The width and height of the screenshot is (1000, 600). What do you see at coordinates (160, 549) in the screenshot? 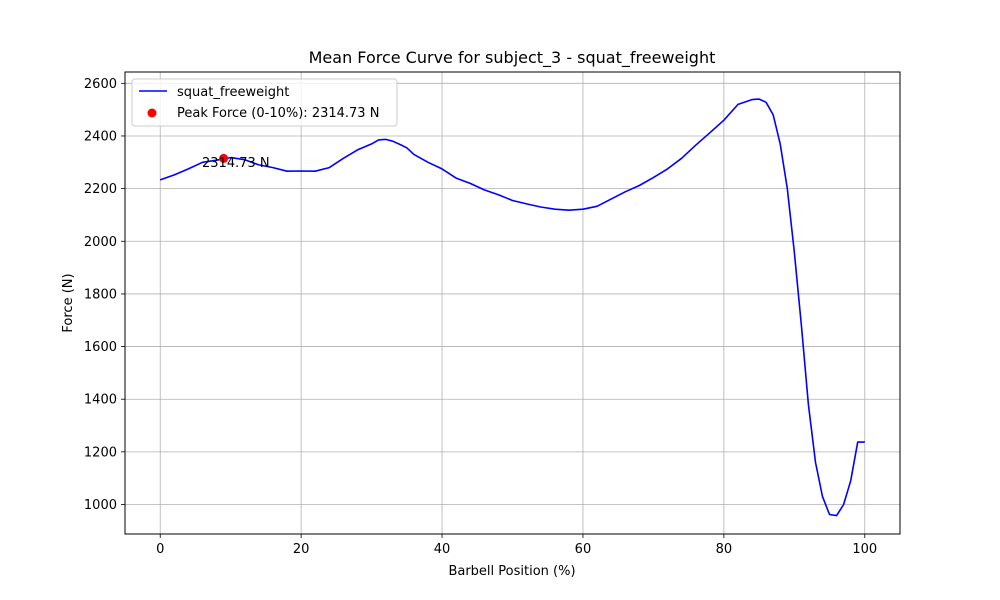
I see `x-tick-label: 0` at bounding box center [160, 549].